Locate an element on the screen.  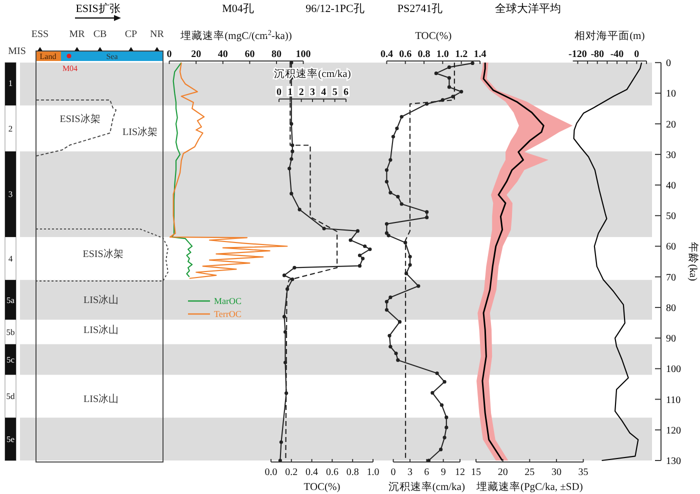
chart-title: M04孔 is located at coordinates (238, 9).